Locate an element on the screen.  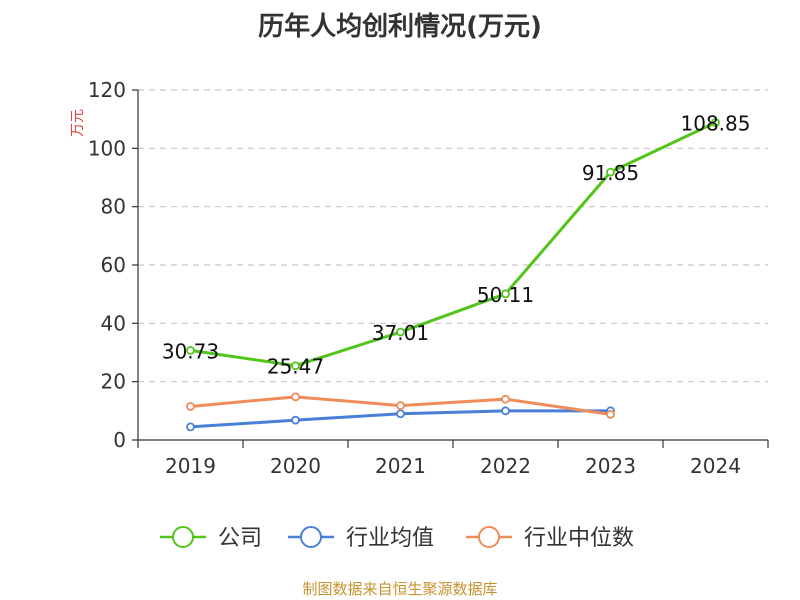
legend-item: 行业均值 is located at coordinates (361, 538).